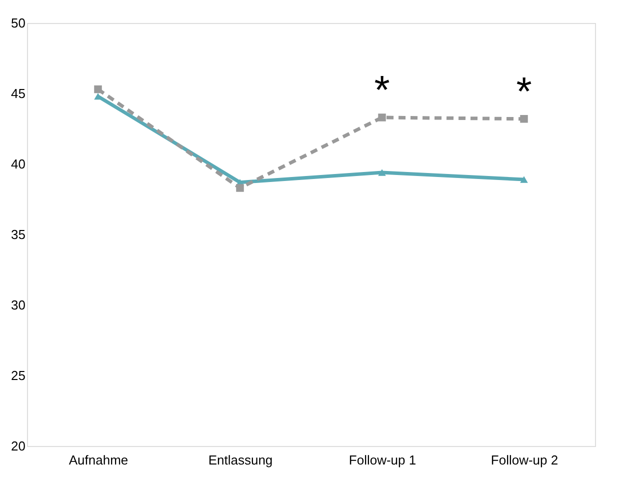 This screenshot has height=484, width=637. Describe the element at coordinates (18, 23) in the screenshot. I see `y-tick-label: 50` at that location.